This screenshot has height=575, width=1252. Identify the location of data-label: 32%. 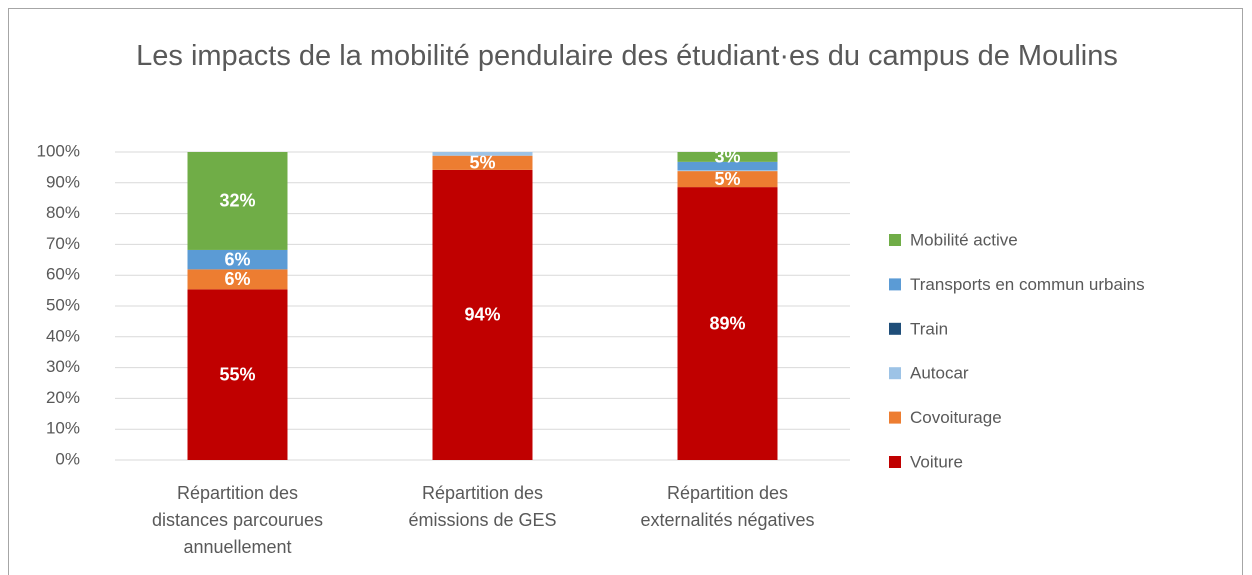
(237, 201).